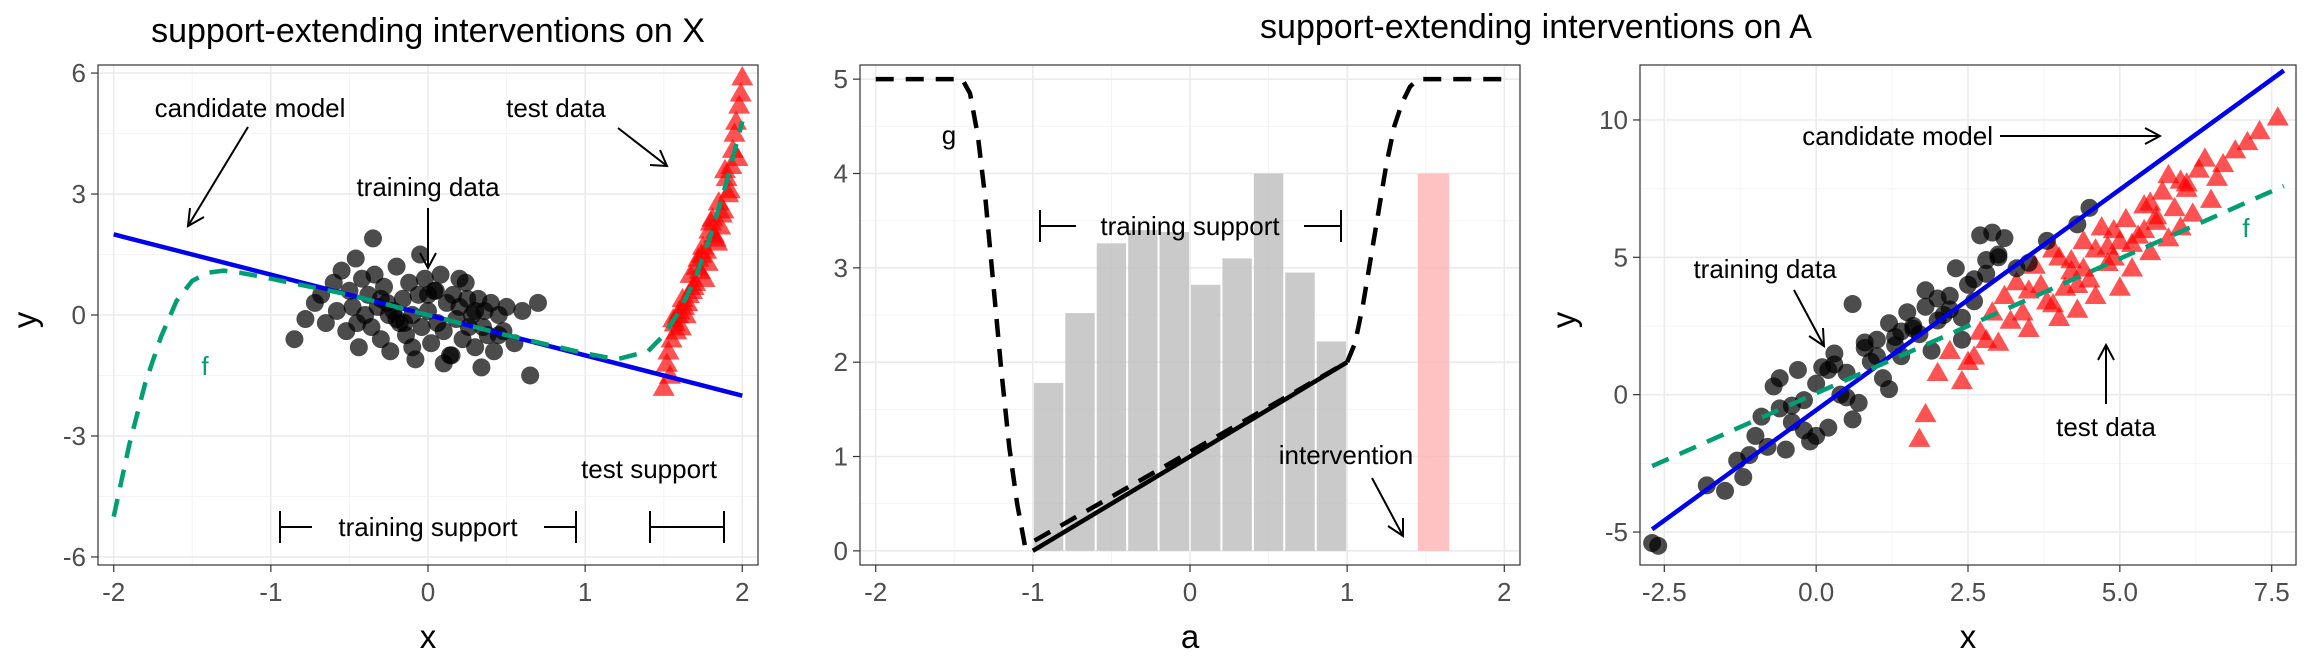  Describe the element at coordinates (1816, 592) in the screenshot. I see `panel3-x-tick-label: 0.0` at that location.